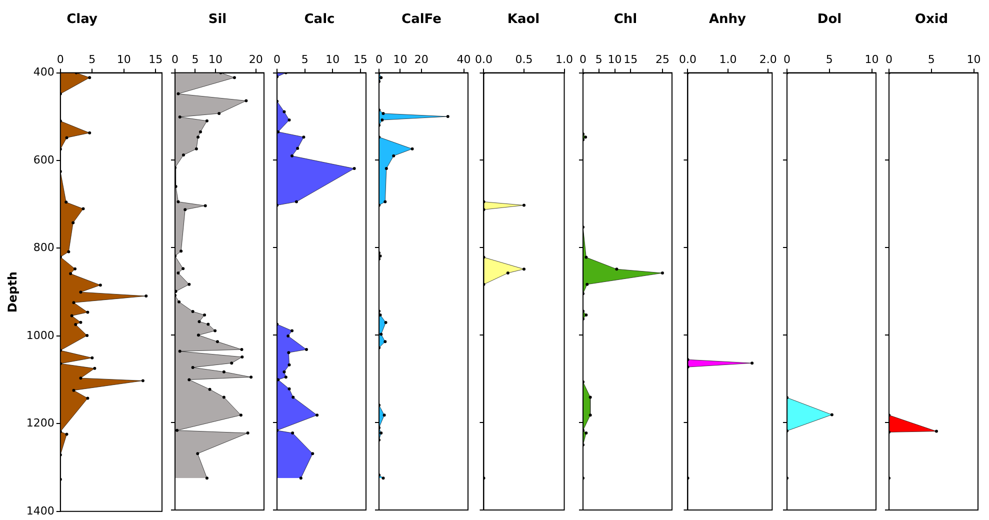 Image resolution: width=989 pixels, height=520 pixels. What do you see at coordinates (12, 292) in the screenshot?
I see `y-axis-title: Depth` at bounding box center [12, 292].